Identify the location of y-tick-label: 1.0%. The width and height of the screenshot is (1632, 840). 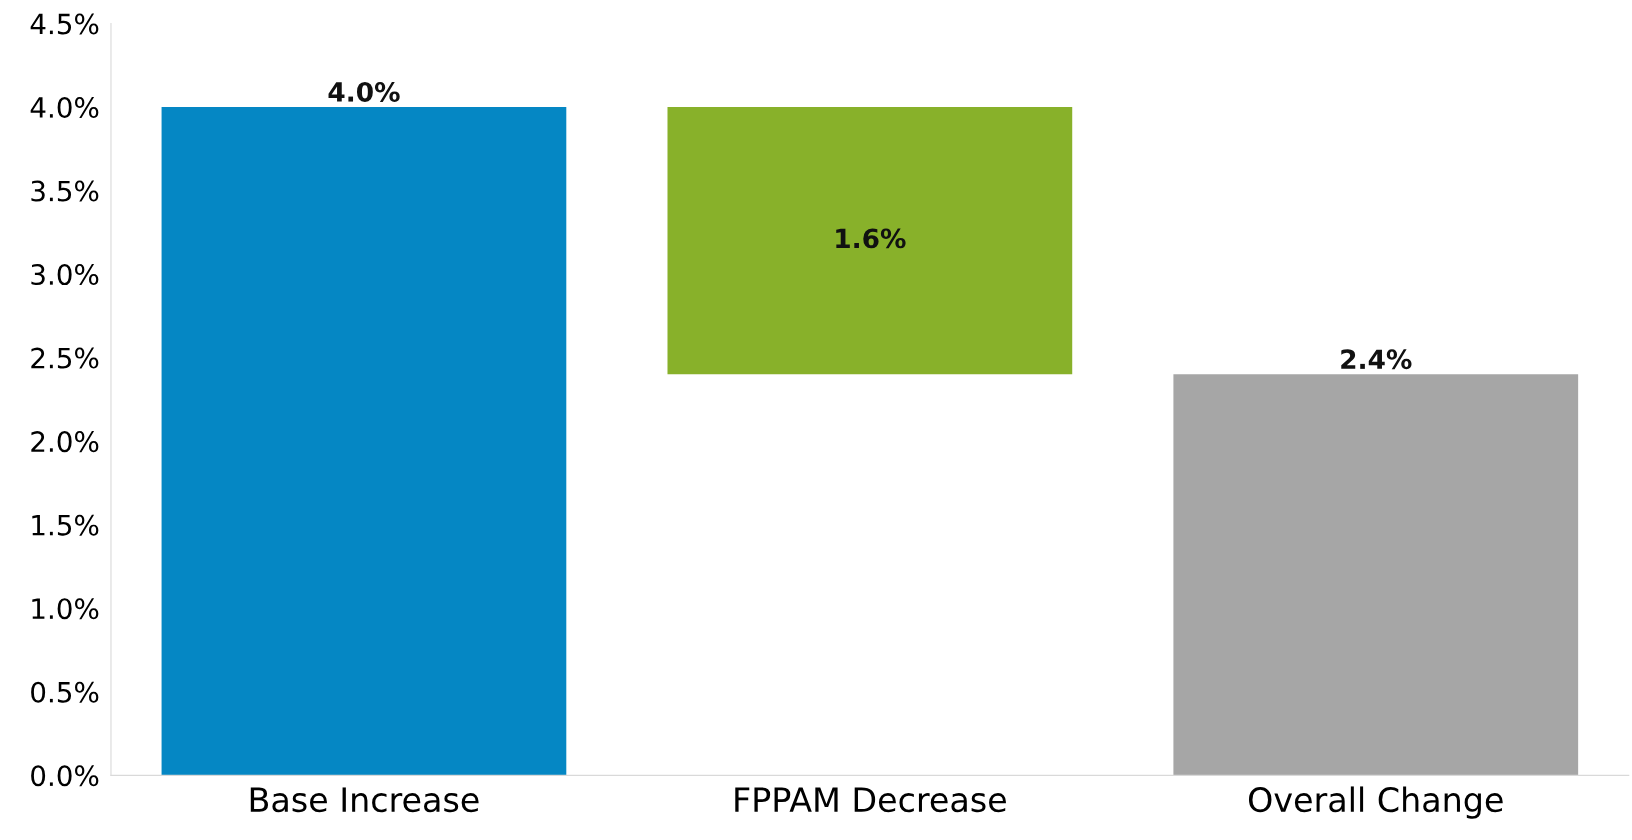
(65, 609).